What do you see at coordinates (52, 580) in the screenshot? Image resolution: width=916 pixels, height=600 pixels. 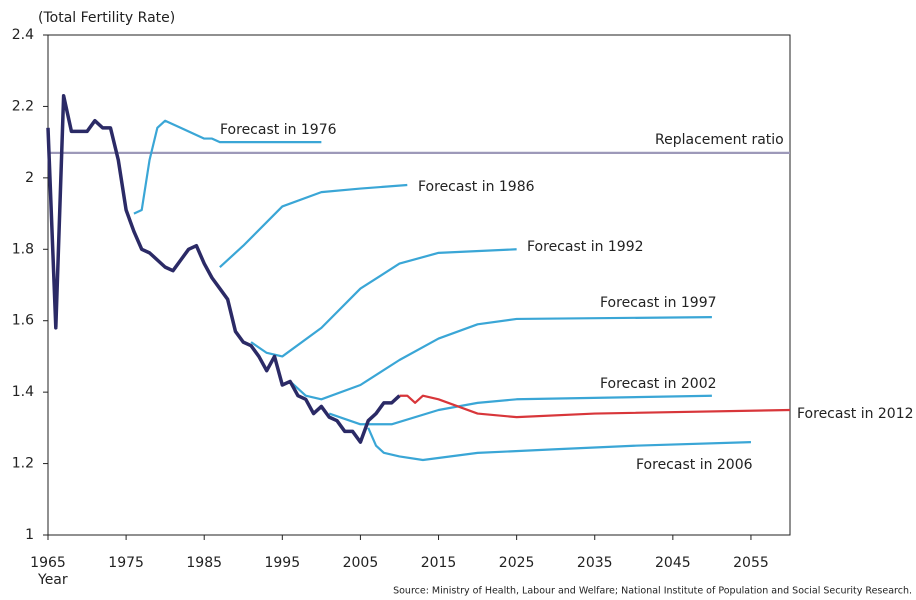 I see `x-axis-label: Year` at bounding box center [52, 580].